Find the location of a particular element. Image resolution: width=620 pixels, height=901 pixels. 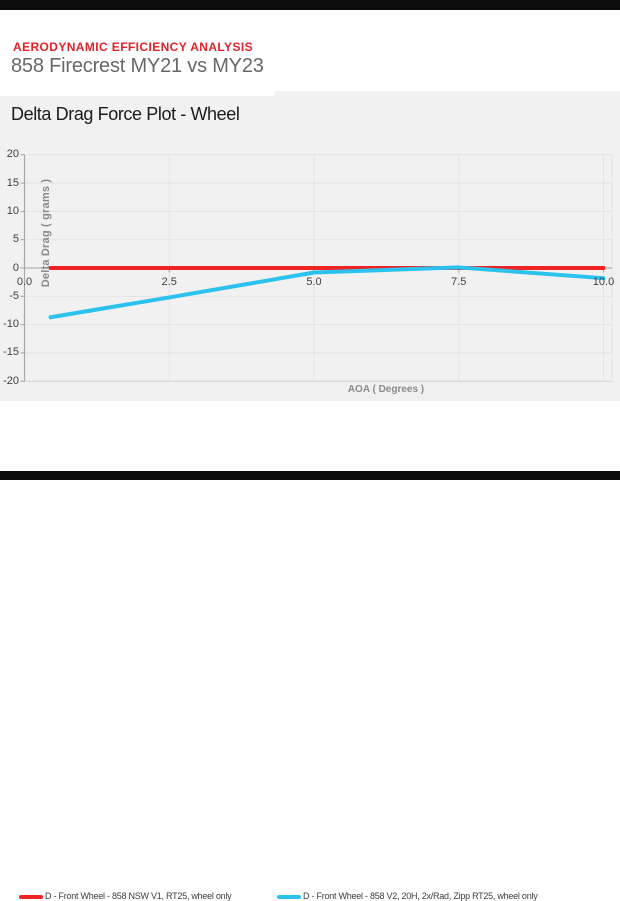

y-tick-label: -10 is located at coordinates (9, 324).